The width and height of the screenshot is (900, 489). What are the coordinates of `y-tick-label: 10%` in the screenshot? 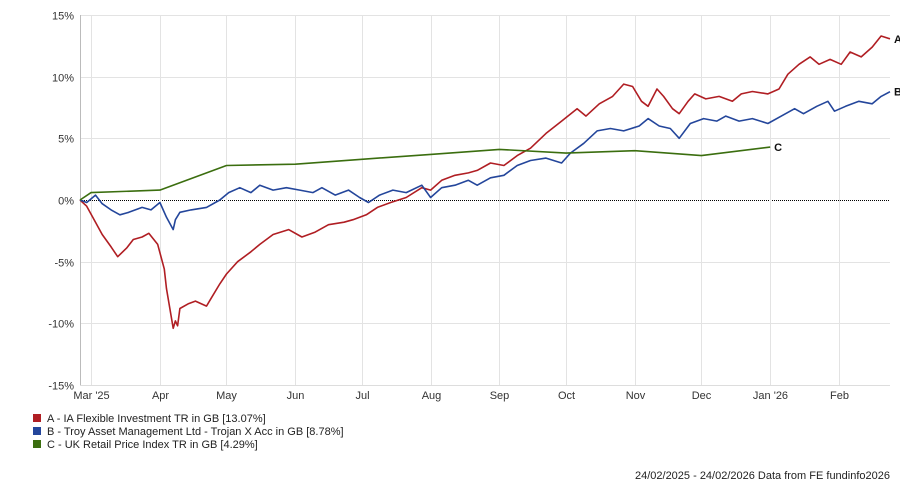 It's located at (63, 79).